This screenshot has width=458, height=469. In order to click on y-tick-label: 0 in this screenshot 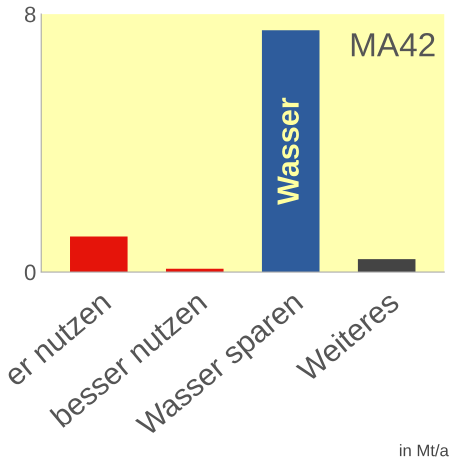, I will do `click(30, 272)`.